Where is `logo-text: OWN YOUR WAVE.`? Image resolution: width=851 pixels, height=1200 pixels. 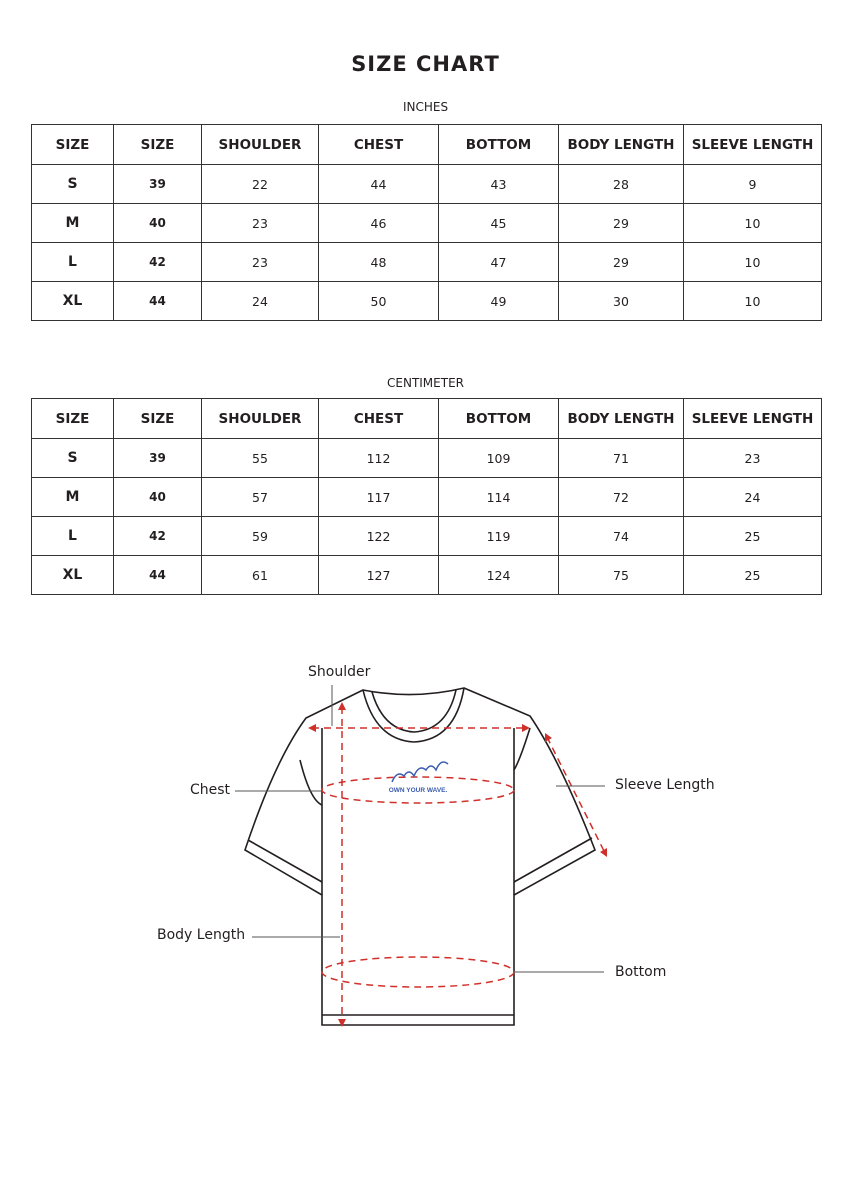 logo-text: OWN YOUR WAVE. is located at coordinates (418, 790).